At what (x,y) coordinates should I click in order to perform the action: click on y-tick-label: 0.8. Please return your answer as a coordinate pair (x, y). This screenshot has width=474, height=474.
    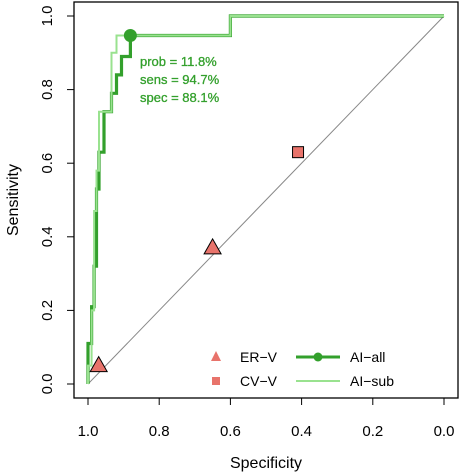
    Looking at the image, I should click on (47, 89).